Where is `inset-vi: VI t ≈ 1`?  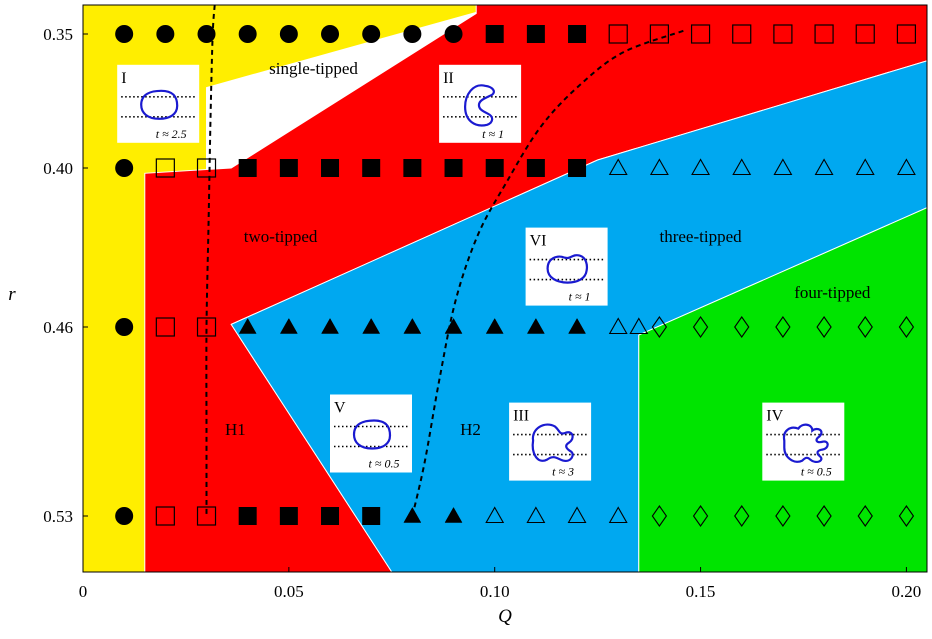
inset-vi: VI t ≈ 1 is located at coordinates (566, 266).